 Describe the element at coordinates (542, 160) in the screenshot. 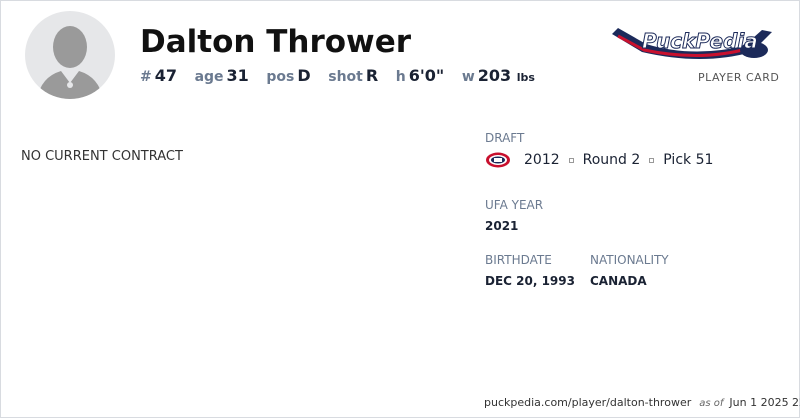

I see `draft-year: 2012` at that location.